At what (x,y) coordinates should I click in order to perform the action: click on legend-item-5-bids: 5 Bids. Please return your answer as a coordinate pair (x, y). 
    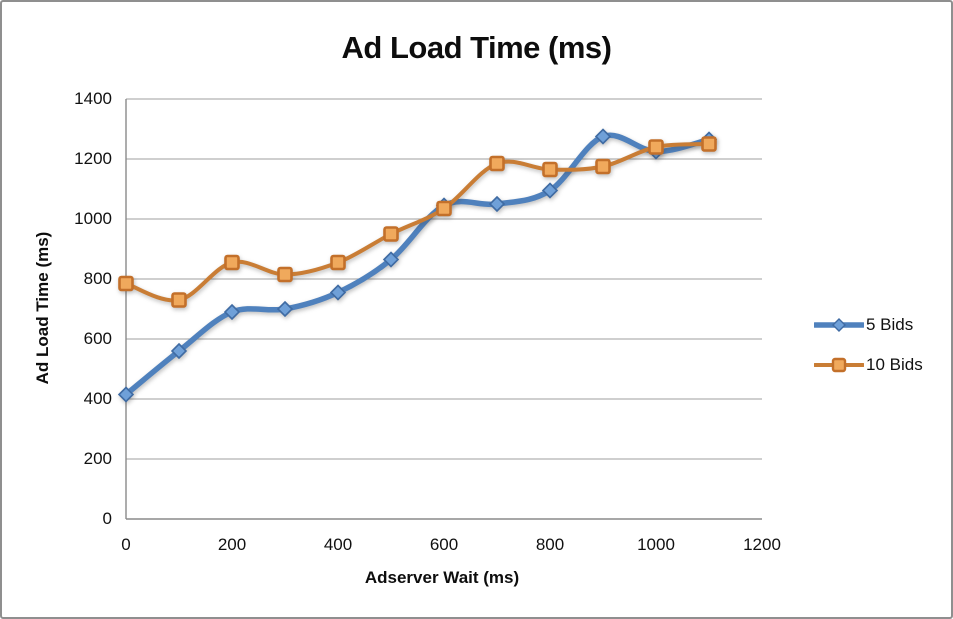
    Looking at the image, I should click on (863, 325).